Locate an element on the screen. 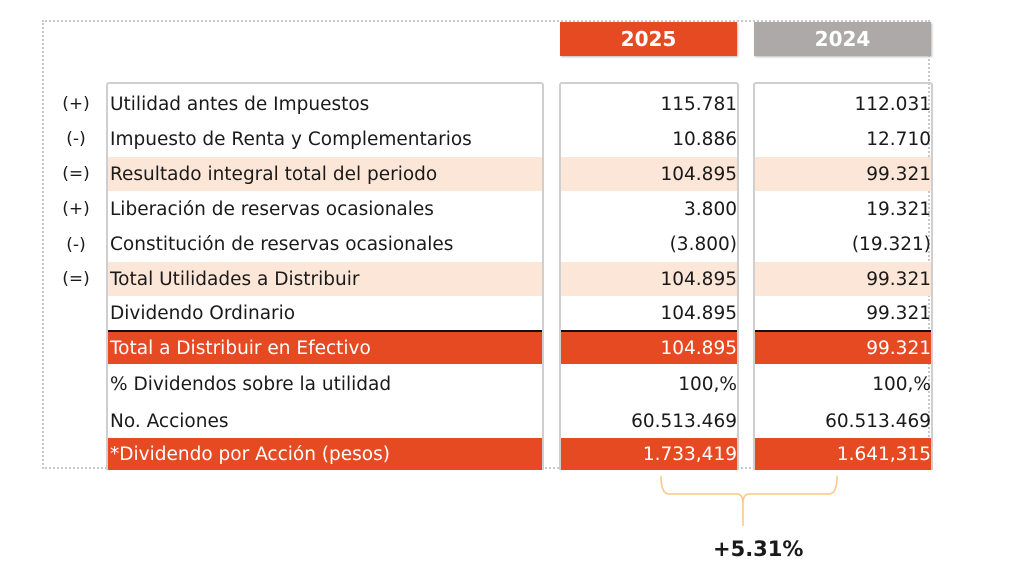  column-2025 is located at coordinates (649, 276).